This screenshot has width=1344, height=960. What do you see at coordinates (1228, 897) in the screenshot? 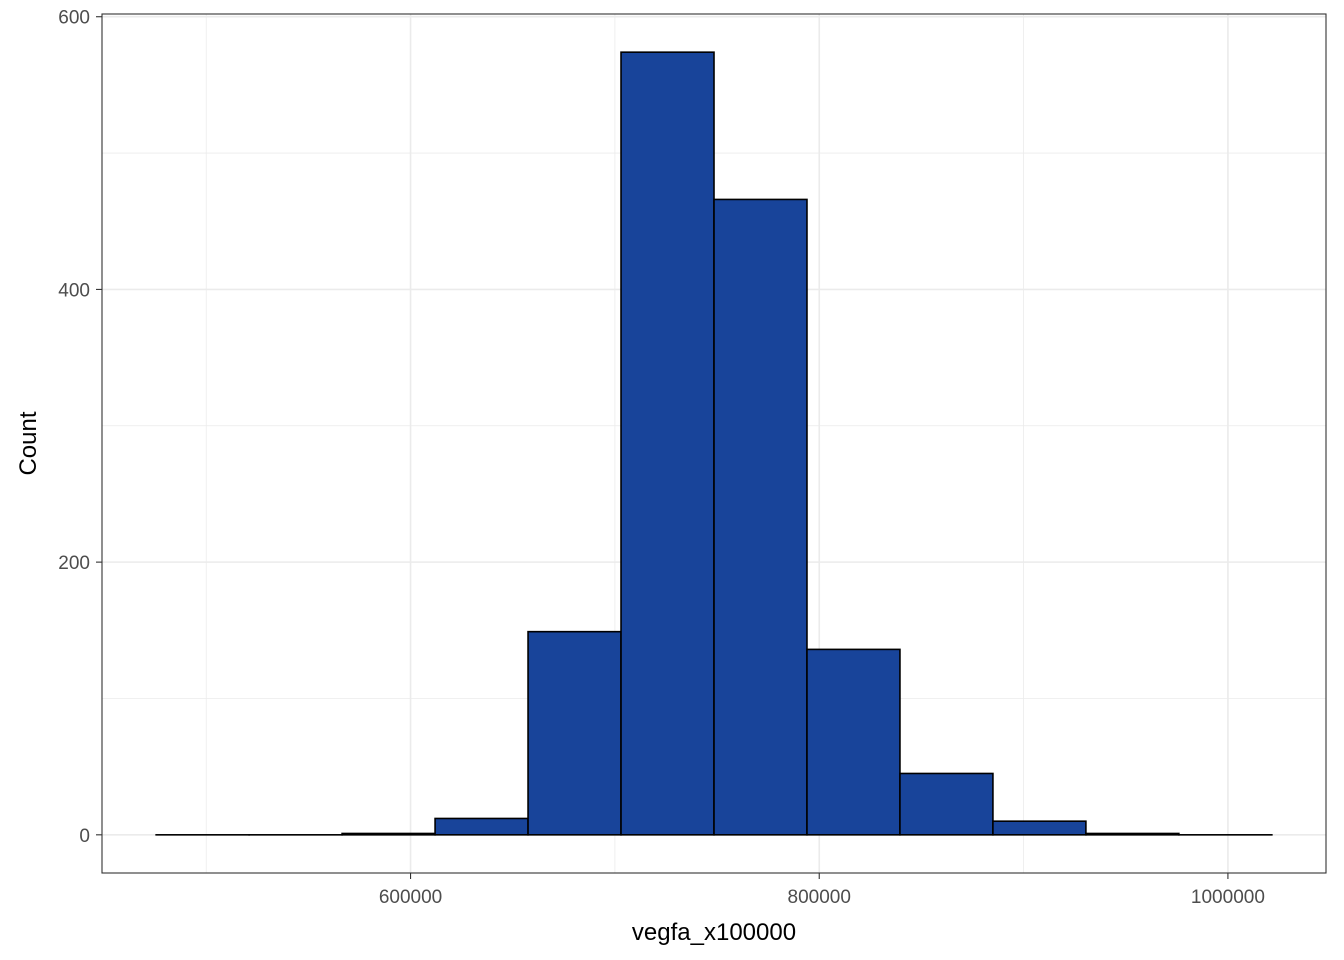
I see `x-tick-label: 1000000` at bounding box center [1228, 897].